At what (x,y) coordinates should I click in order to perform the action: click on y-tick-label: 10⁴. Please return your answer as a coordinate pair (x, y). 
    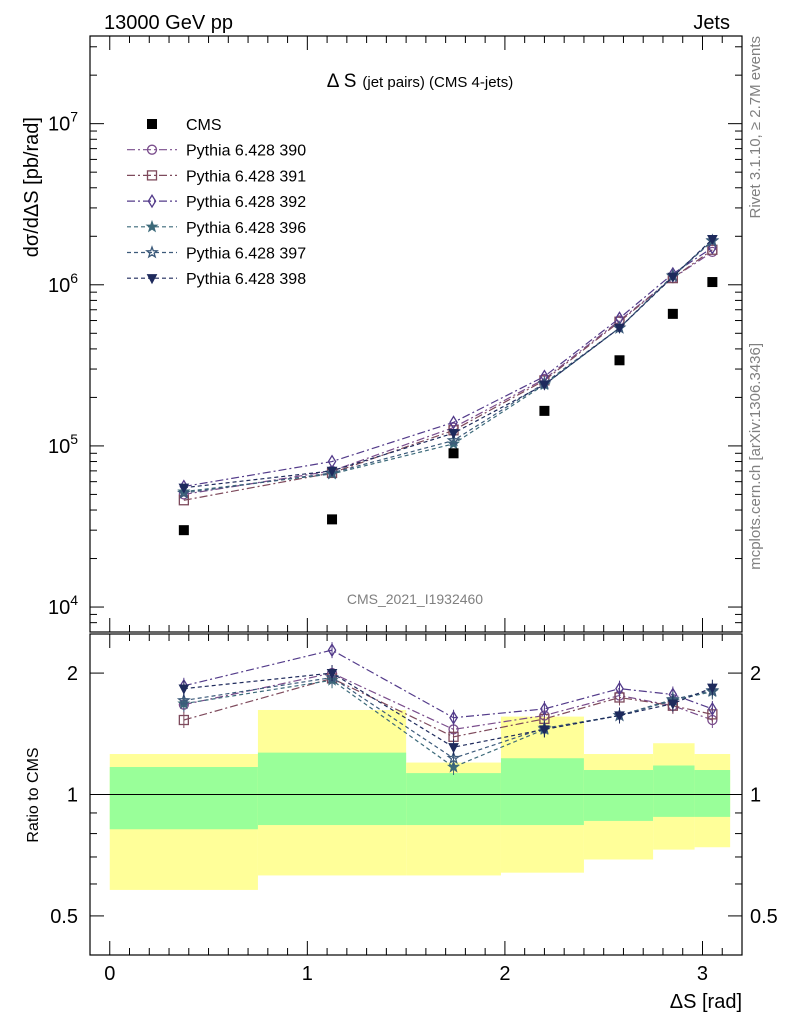
    Looking at the image, I should click on (63, 605).